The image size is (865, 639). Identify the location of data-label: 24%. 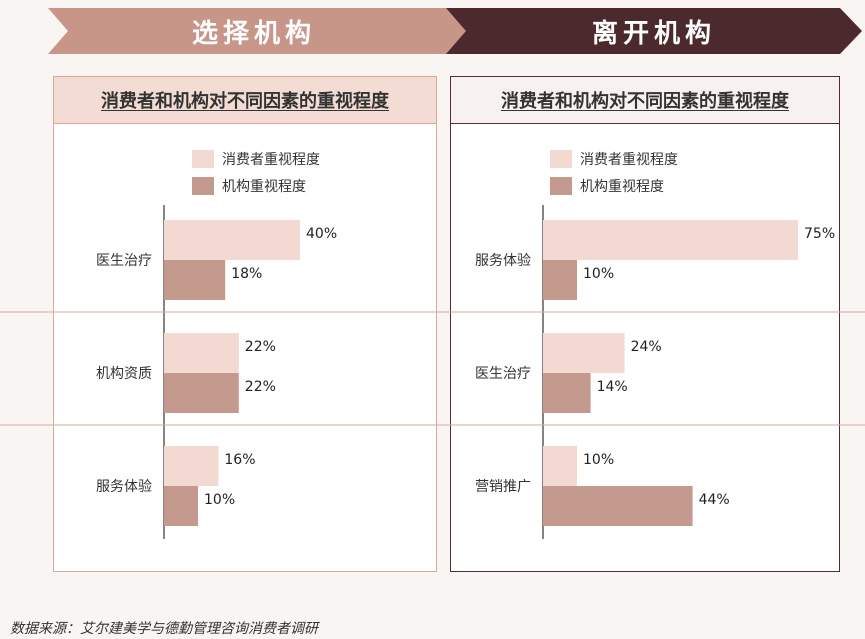
(646, 347).